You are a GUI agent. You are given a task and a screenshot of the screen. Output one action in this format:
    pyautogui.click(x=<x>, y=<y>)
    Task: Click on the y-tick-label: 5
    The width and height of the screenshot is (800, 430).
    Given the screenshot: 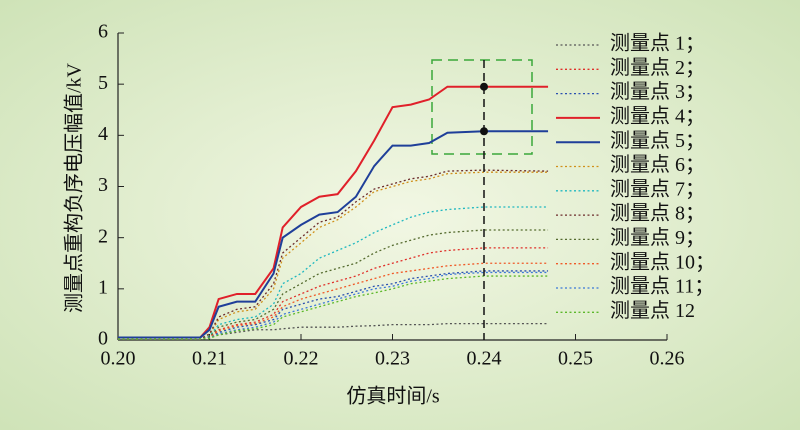 What is the action you would take?
    pyautogui.click(x=103, y=83)
    